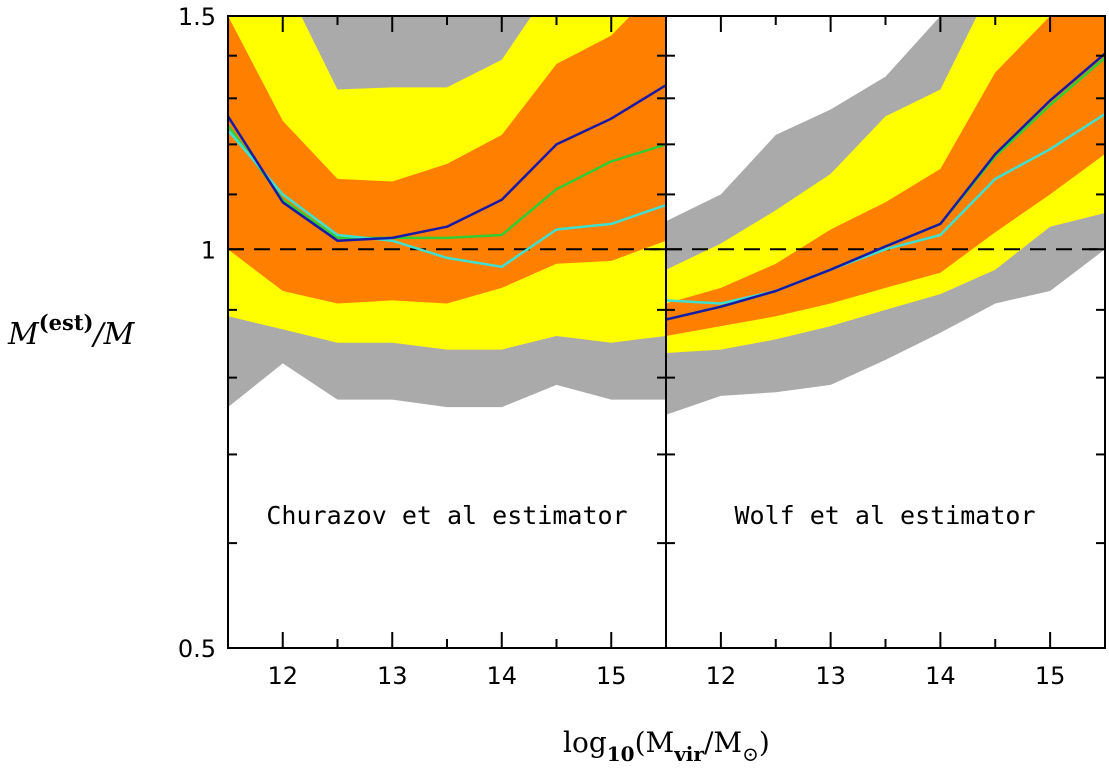  What do you see at coordinates (666, 676) in the screenshot?
I see `x-tick-labels: 12 13 14 15 12 13 14 15` at bounding box center [666, 676].